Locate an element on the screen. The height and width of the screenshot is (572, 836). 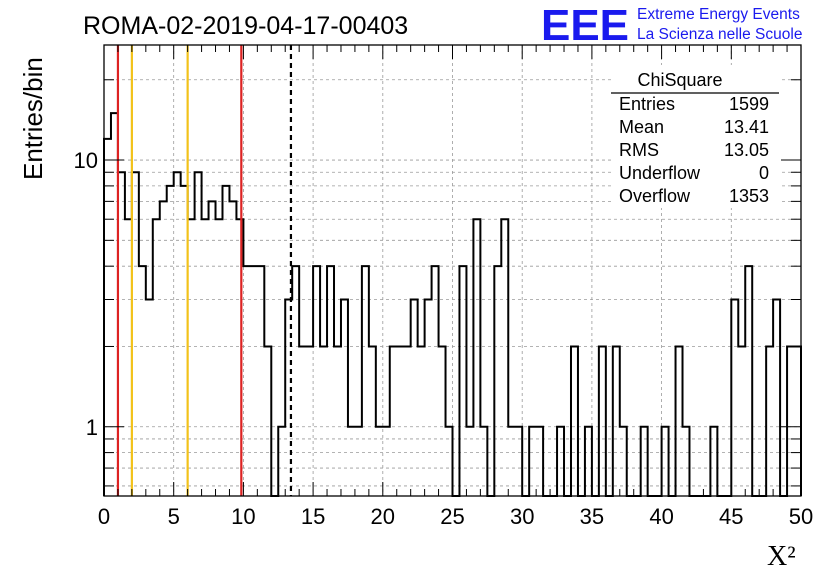
x-axis-label: X² is located at coordinates (781, 556).